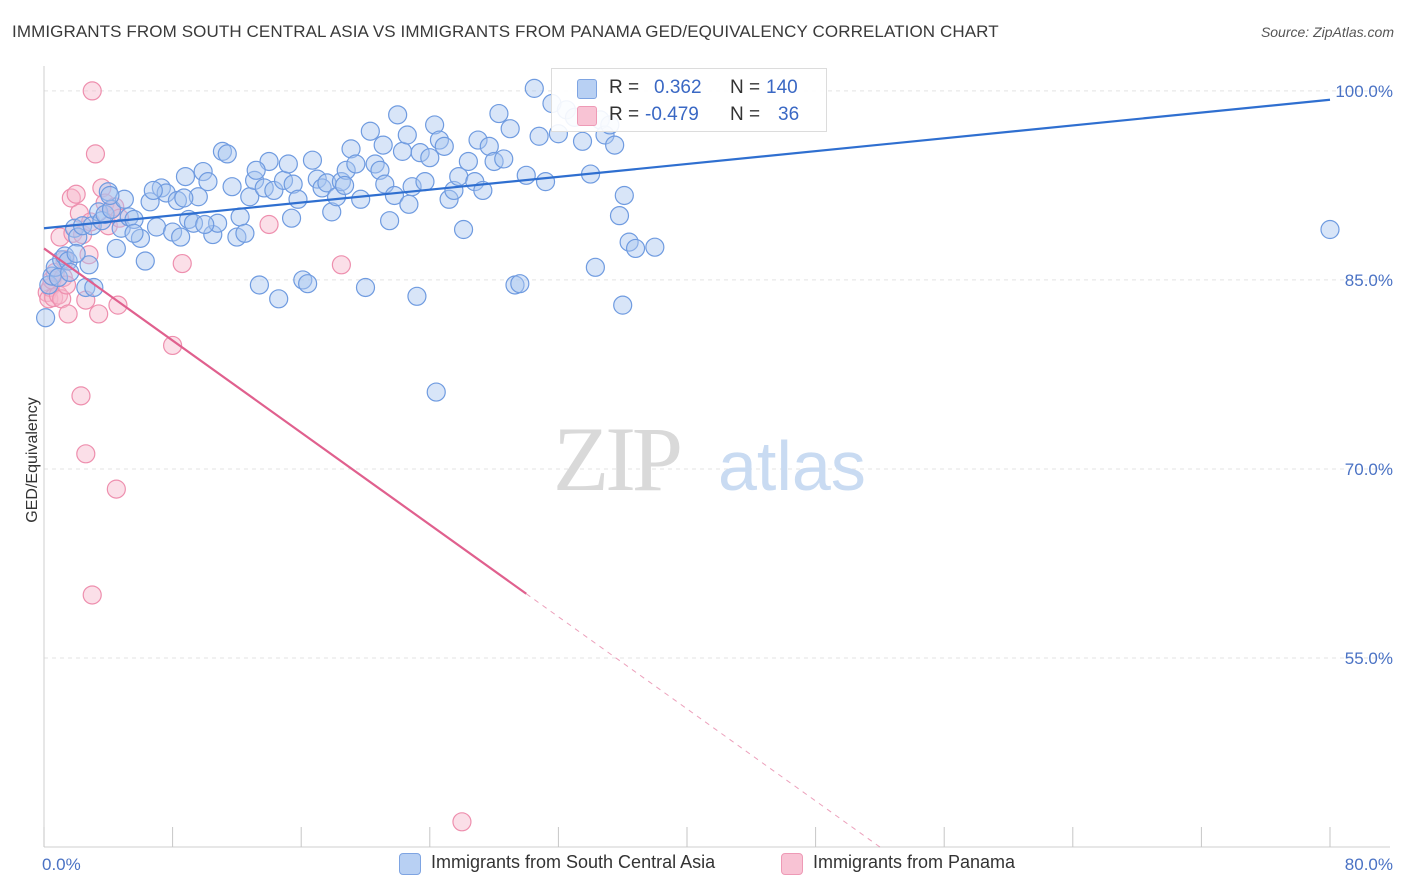 This screenshot has height=892, width=1406. I want to click on legend-row-south-central-asia: R = 0.362 N = 140, so click(689, 88).